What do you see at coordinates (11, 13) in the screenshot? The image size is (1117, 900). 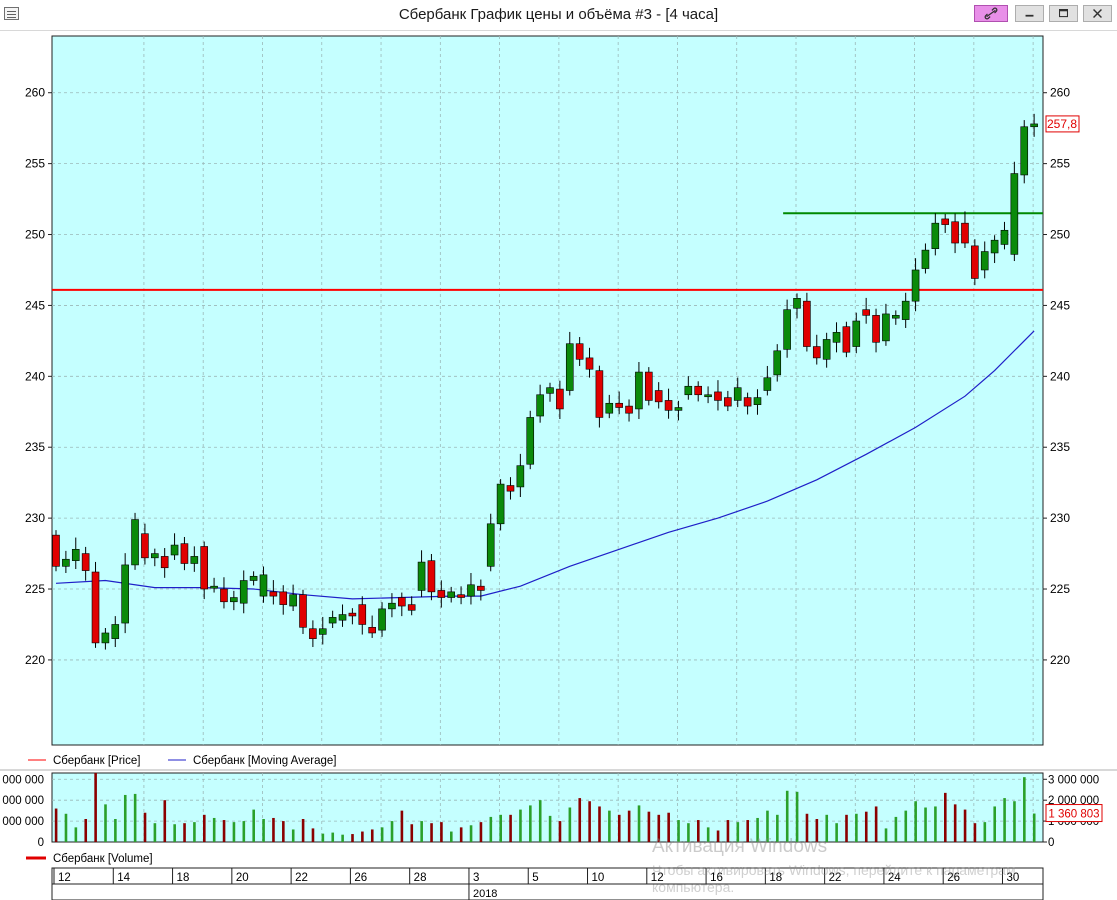 I see `app-icon` at bounding box center [11, 13].